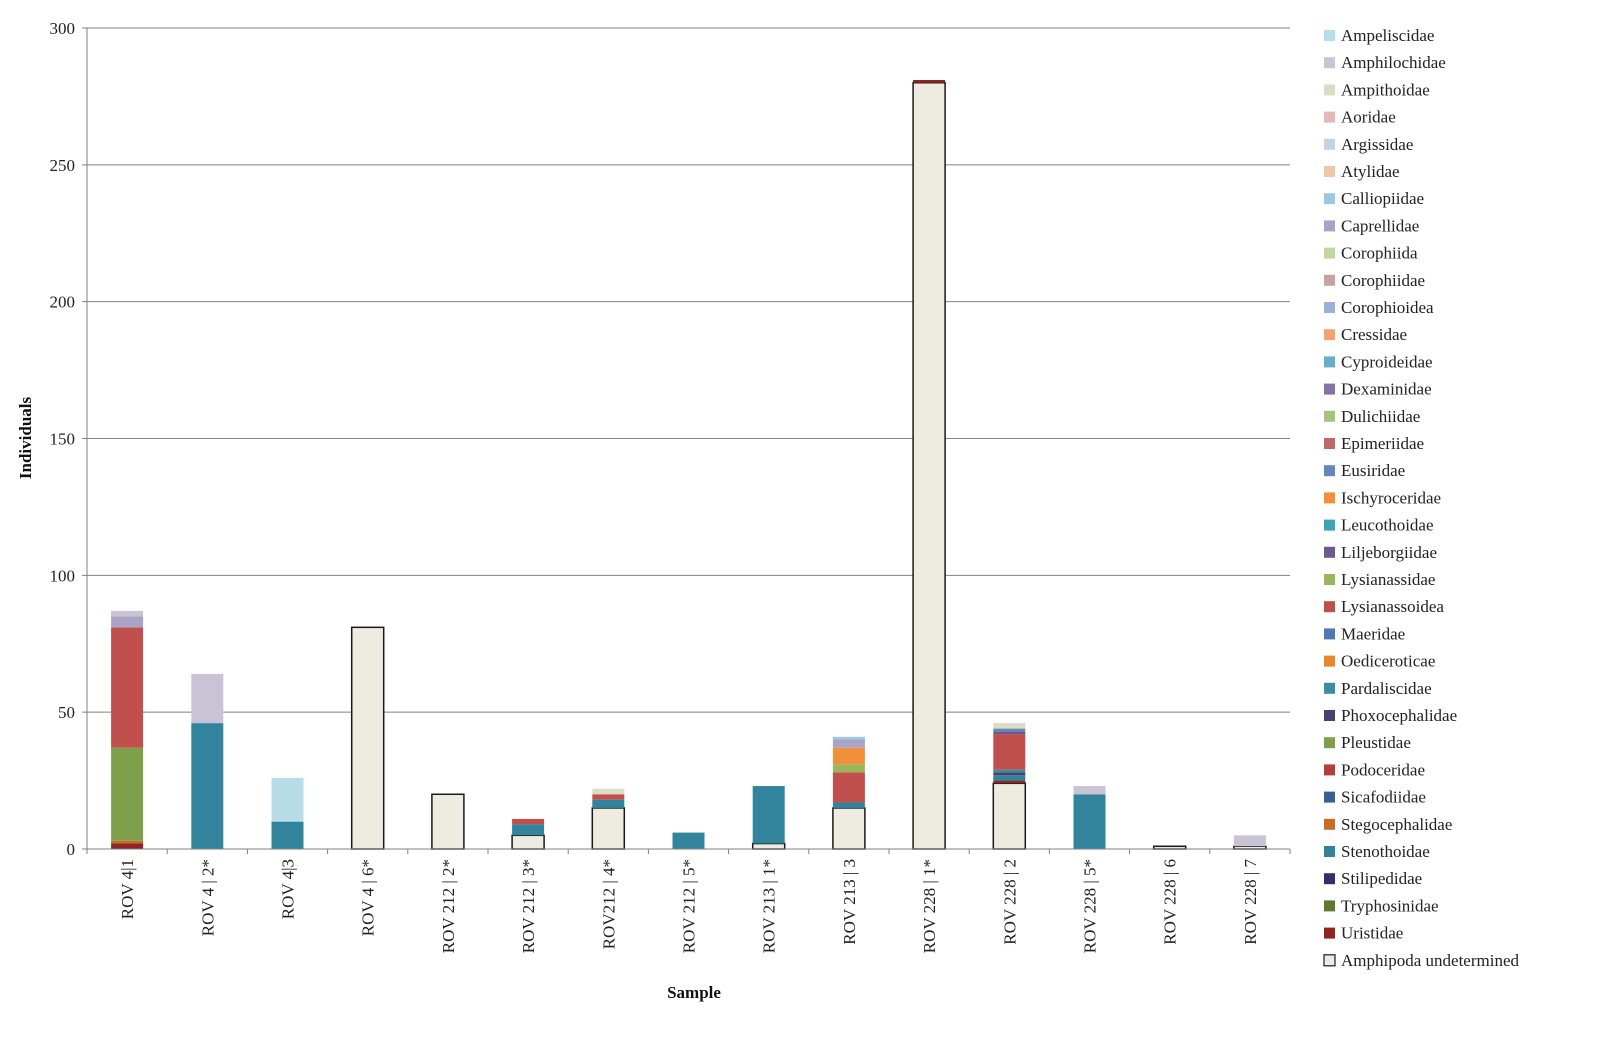  What do you see at coordinates (1376, 742) in the screenshot?
I see `legend-label: Pleustidae` at bounding box center [1376, 742].